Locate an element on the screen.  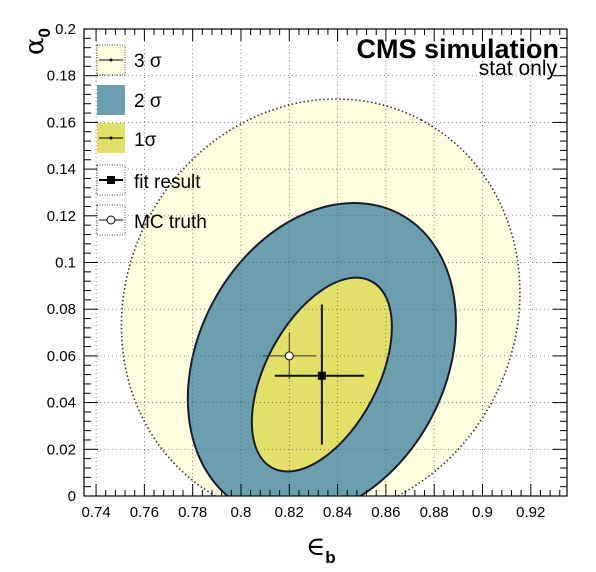
x-axis-label: ∈b is located at coordinates (321, 549).